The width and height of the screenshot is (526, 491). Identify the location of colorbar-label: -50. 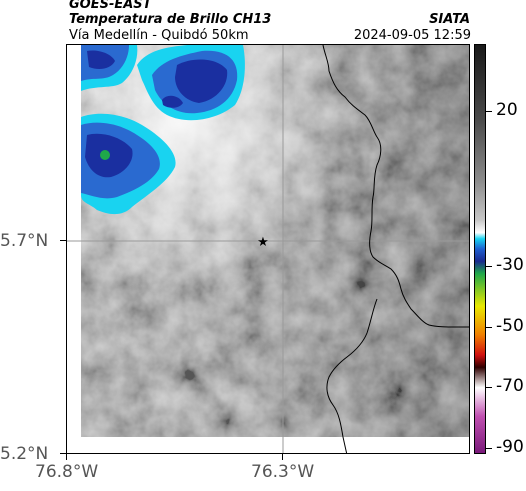
(510, 326).